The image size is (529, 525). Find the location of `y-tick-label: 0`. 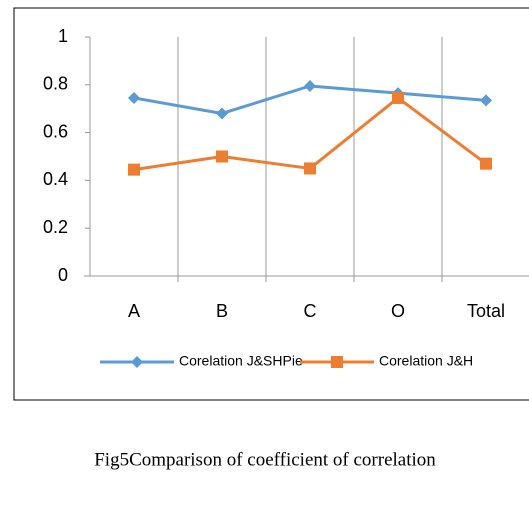

y-tick-label: 0 is located at coordinates (63, 275).